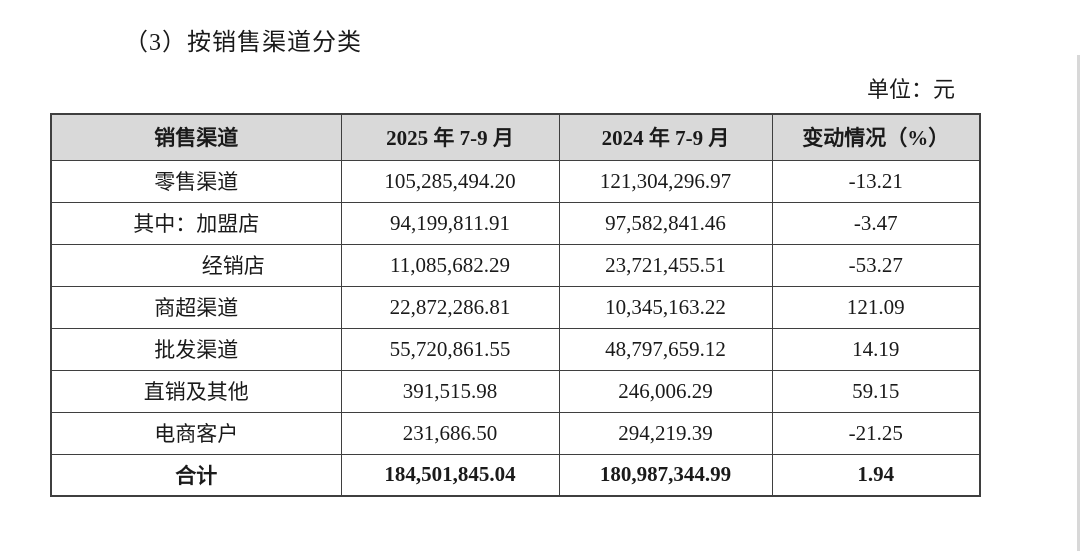 The height and width of the screenshot is (551, 1080). I want to click on section-title: （3）按销售渠道分类, so click(243, 43).